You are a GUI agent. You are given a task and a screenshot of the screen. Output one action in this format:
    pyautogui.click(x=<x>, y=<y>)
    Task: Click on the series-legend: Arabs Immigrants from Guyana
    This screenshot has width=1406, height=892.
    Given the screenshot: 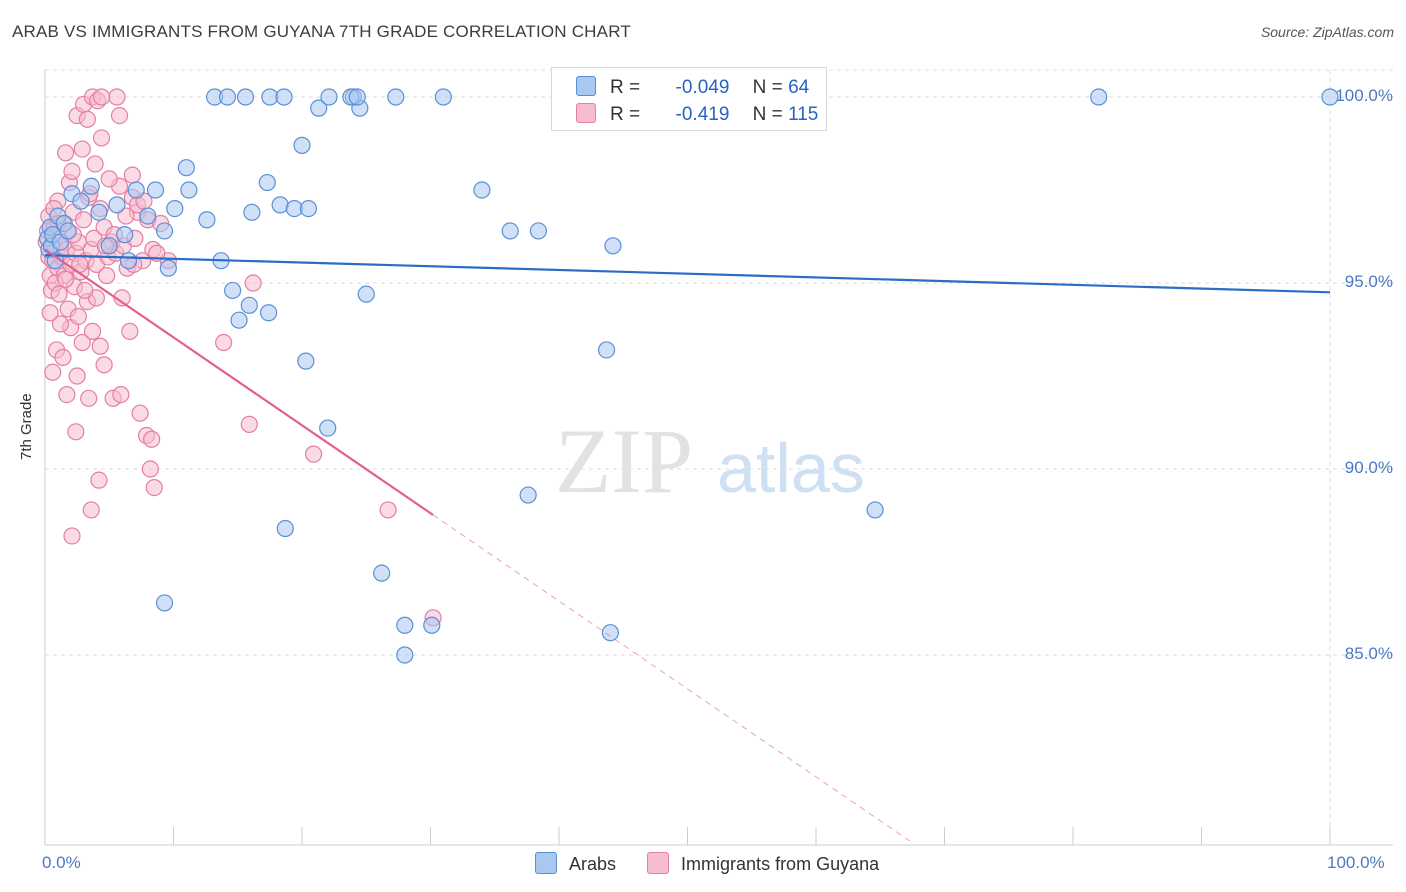 What is the action you would take?
    pyautogui.click(x=720, y=863)
    